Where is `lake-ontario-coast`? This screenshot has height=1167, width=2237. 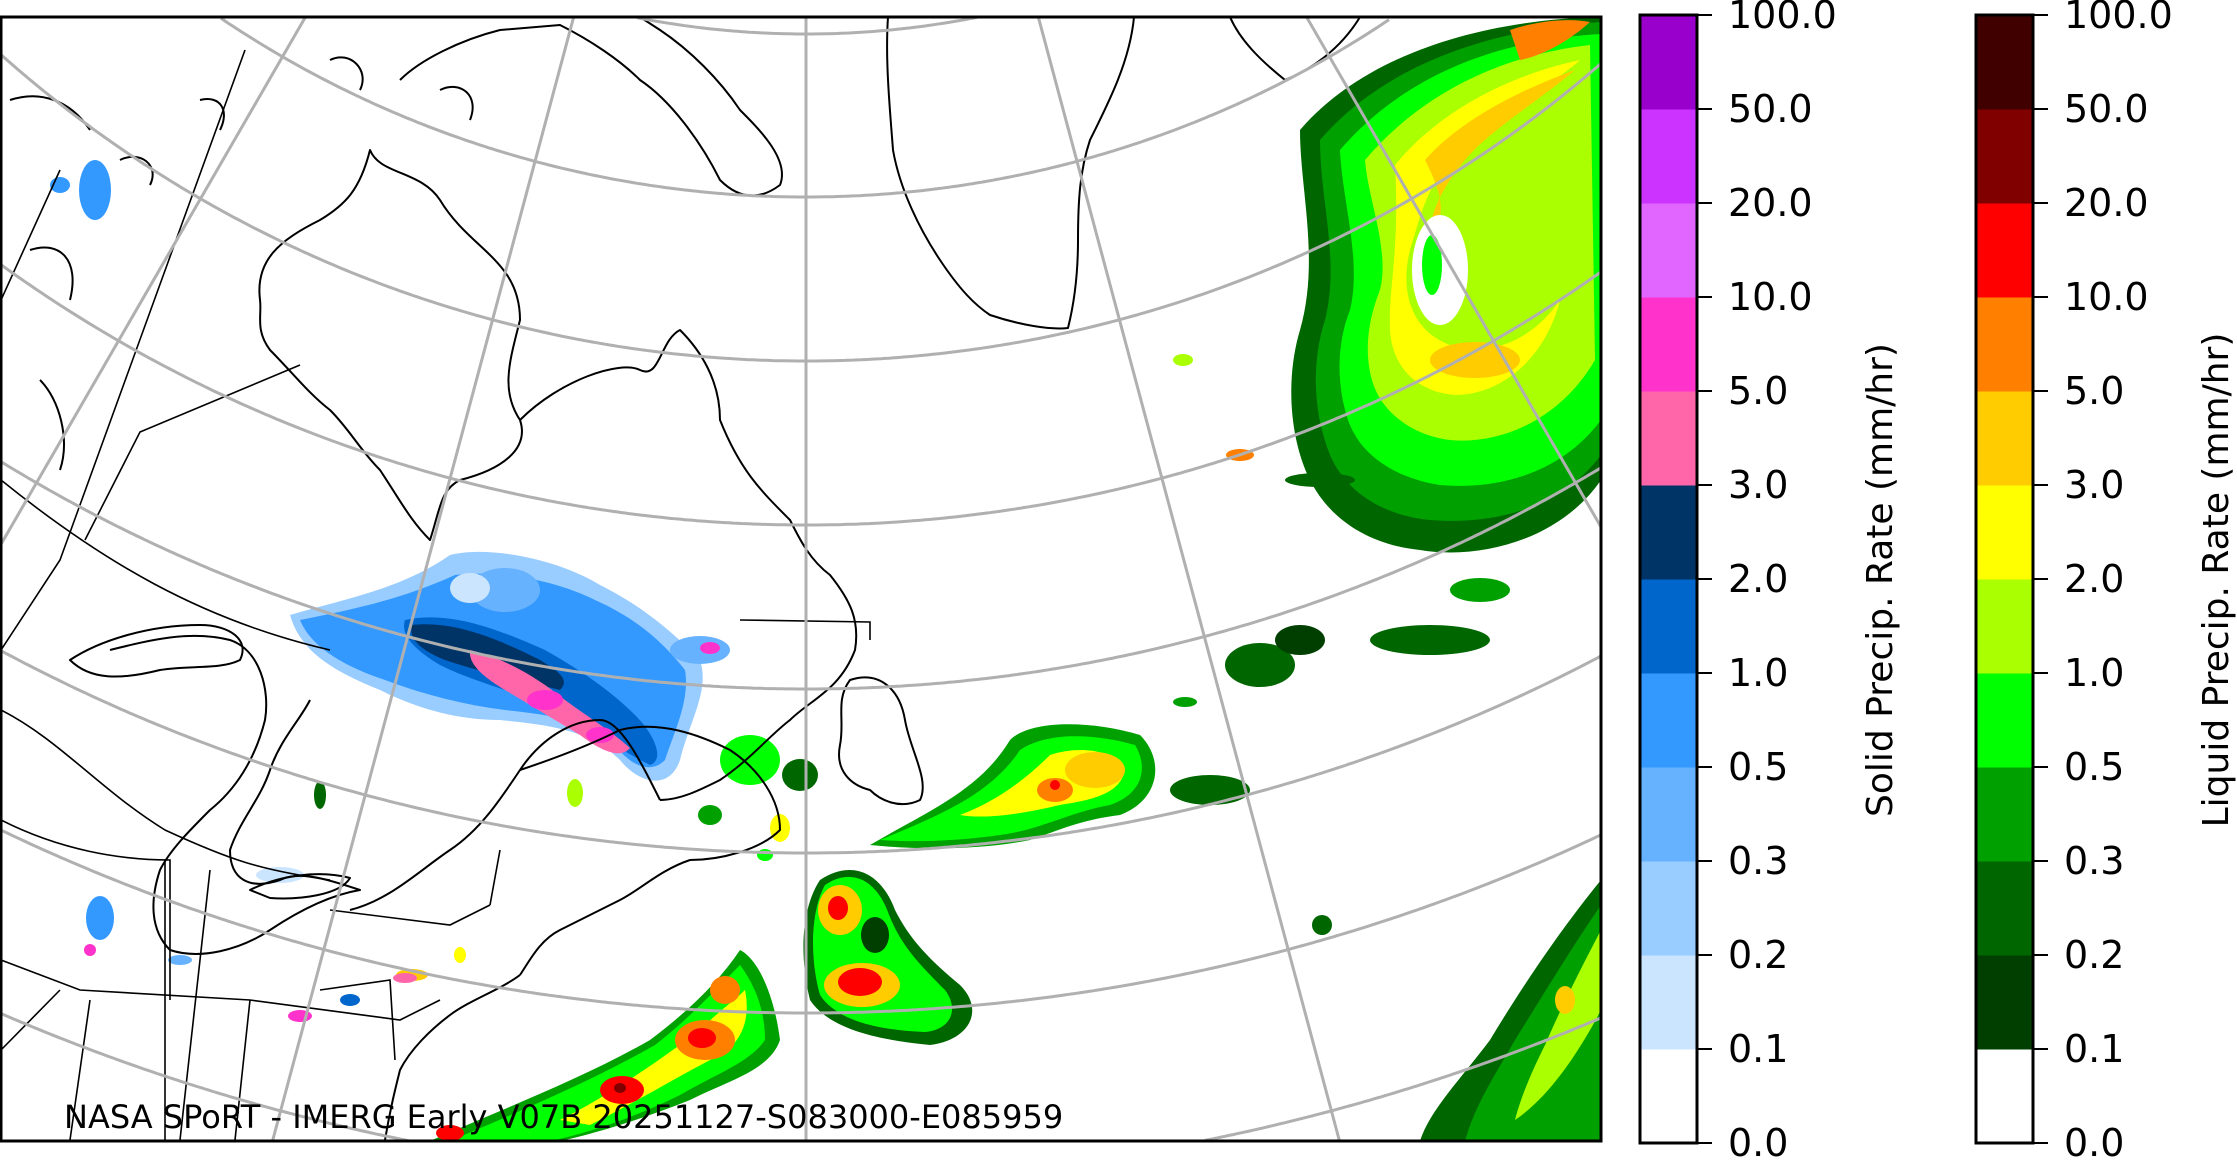 lake-ontario-coast is located at coordinates (300, 886).